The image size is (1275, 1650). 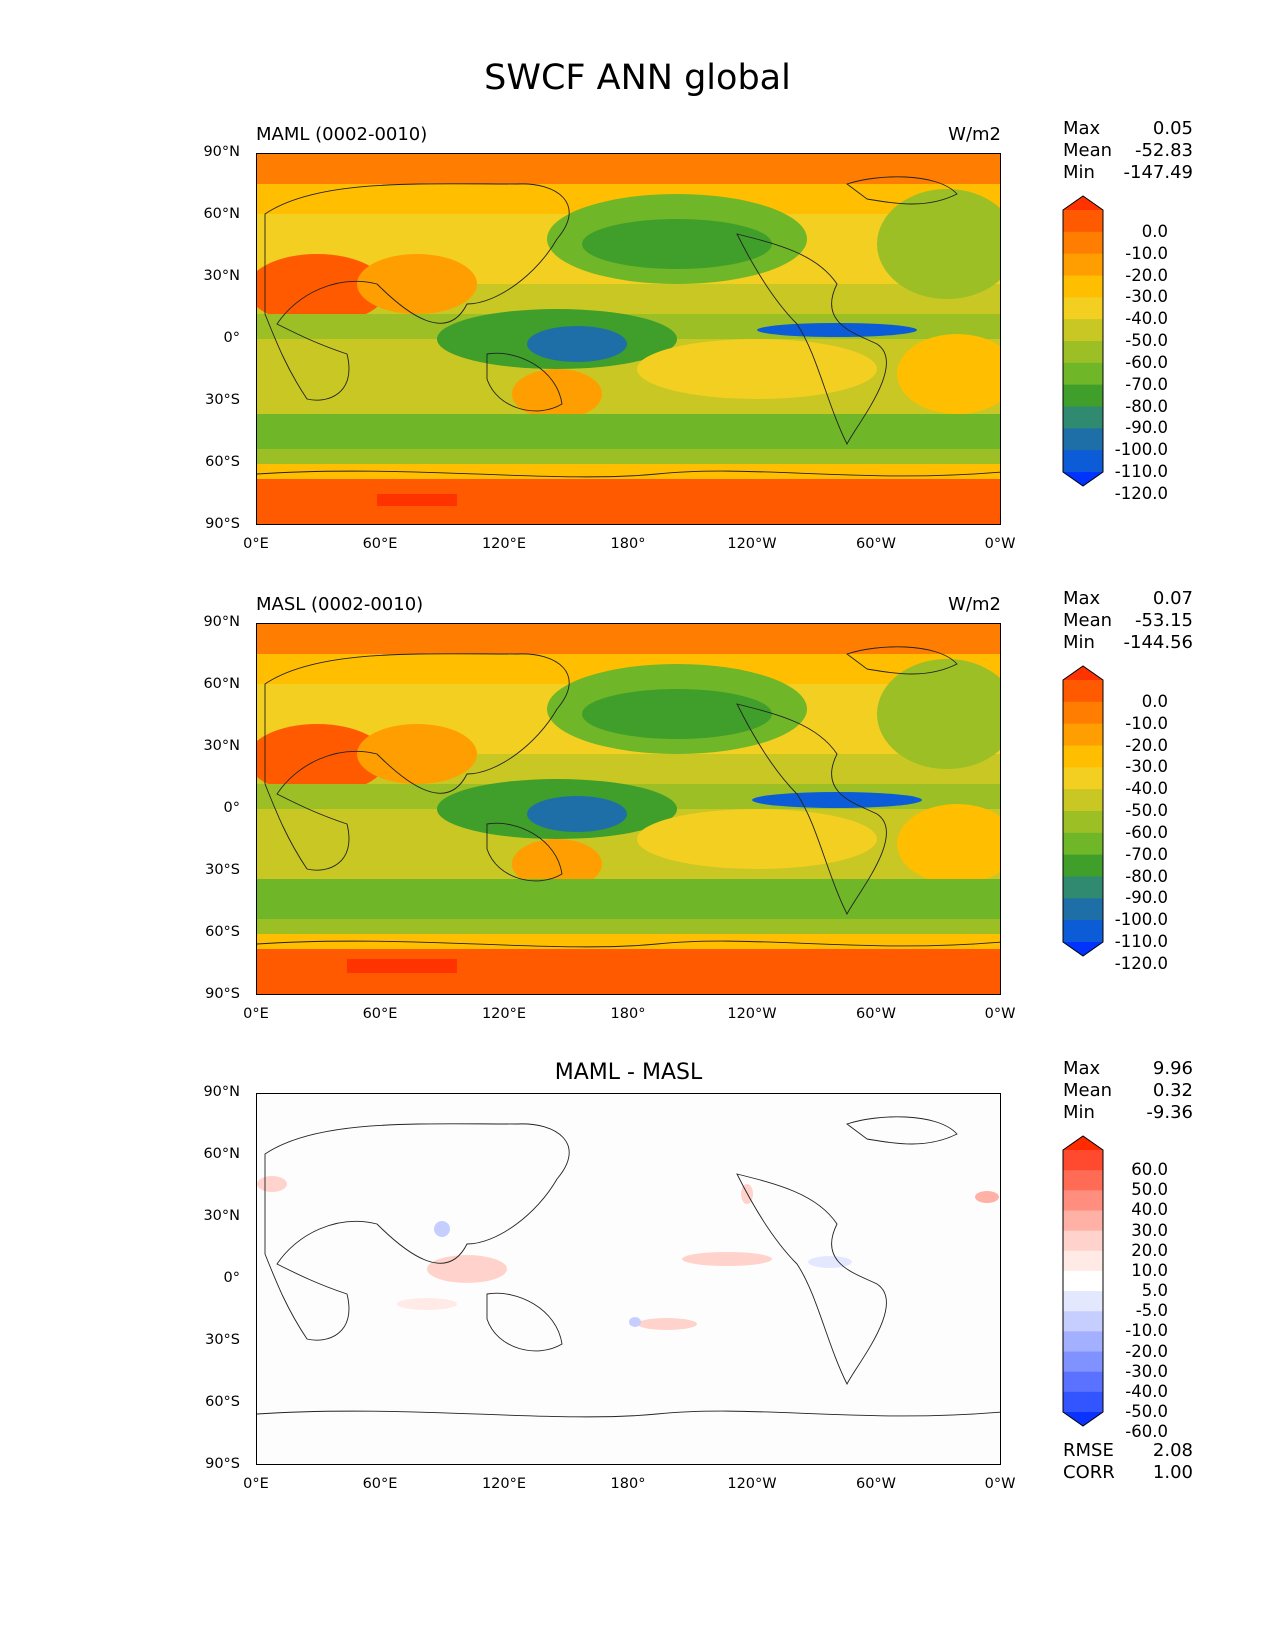 What do you see at coordinates (1128, 621) in the screenshot?
I see `stats-box: Max 0.07 Mean -53.15 Min -144.56` at bounding box center [1128, 621].